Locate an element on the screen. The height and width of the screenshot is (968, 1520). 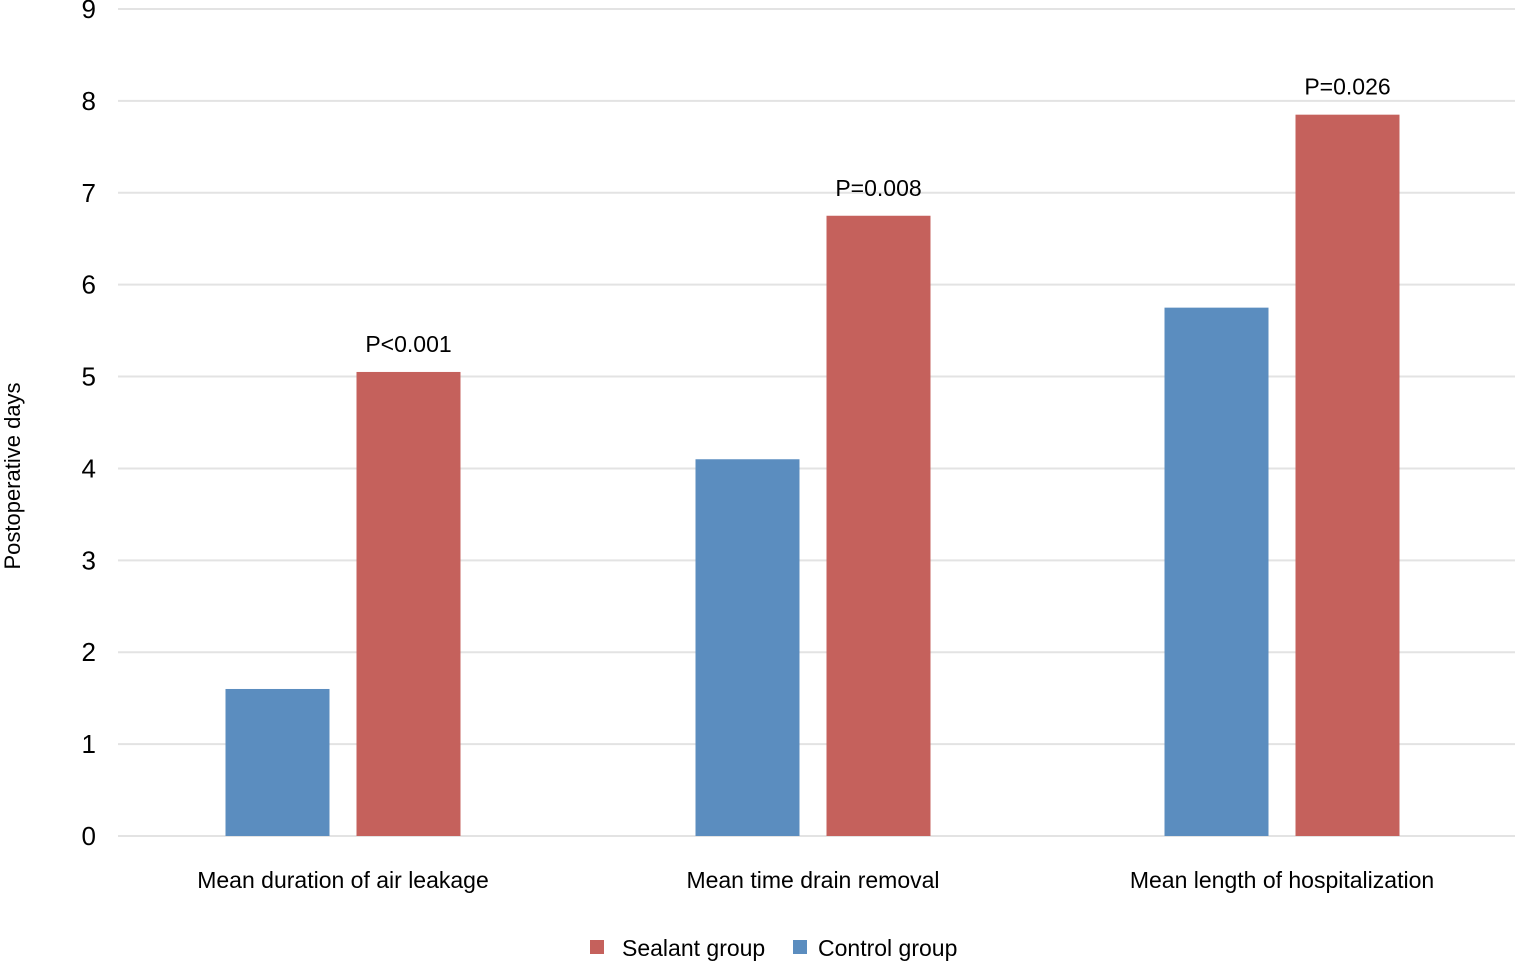
y-axis-label: Postoperative days is located at coordinates (12, 475).